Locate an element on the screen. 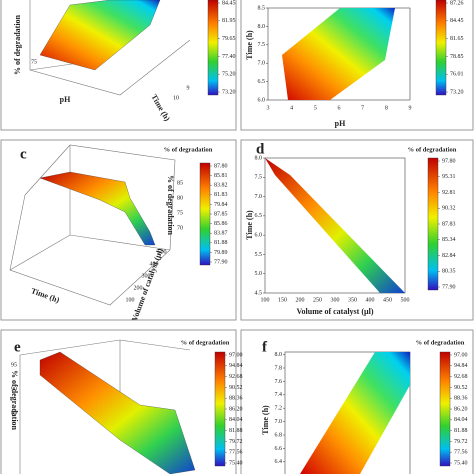 This screenshot has width=474, height=474. y-tick-label: 6.8 is located at coordinates (279, 435).